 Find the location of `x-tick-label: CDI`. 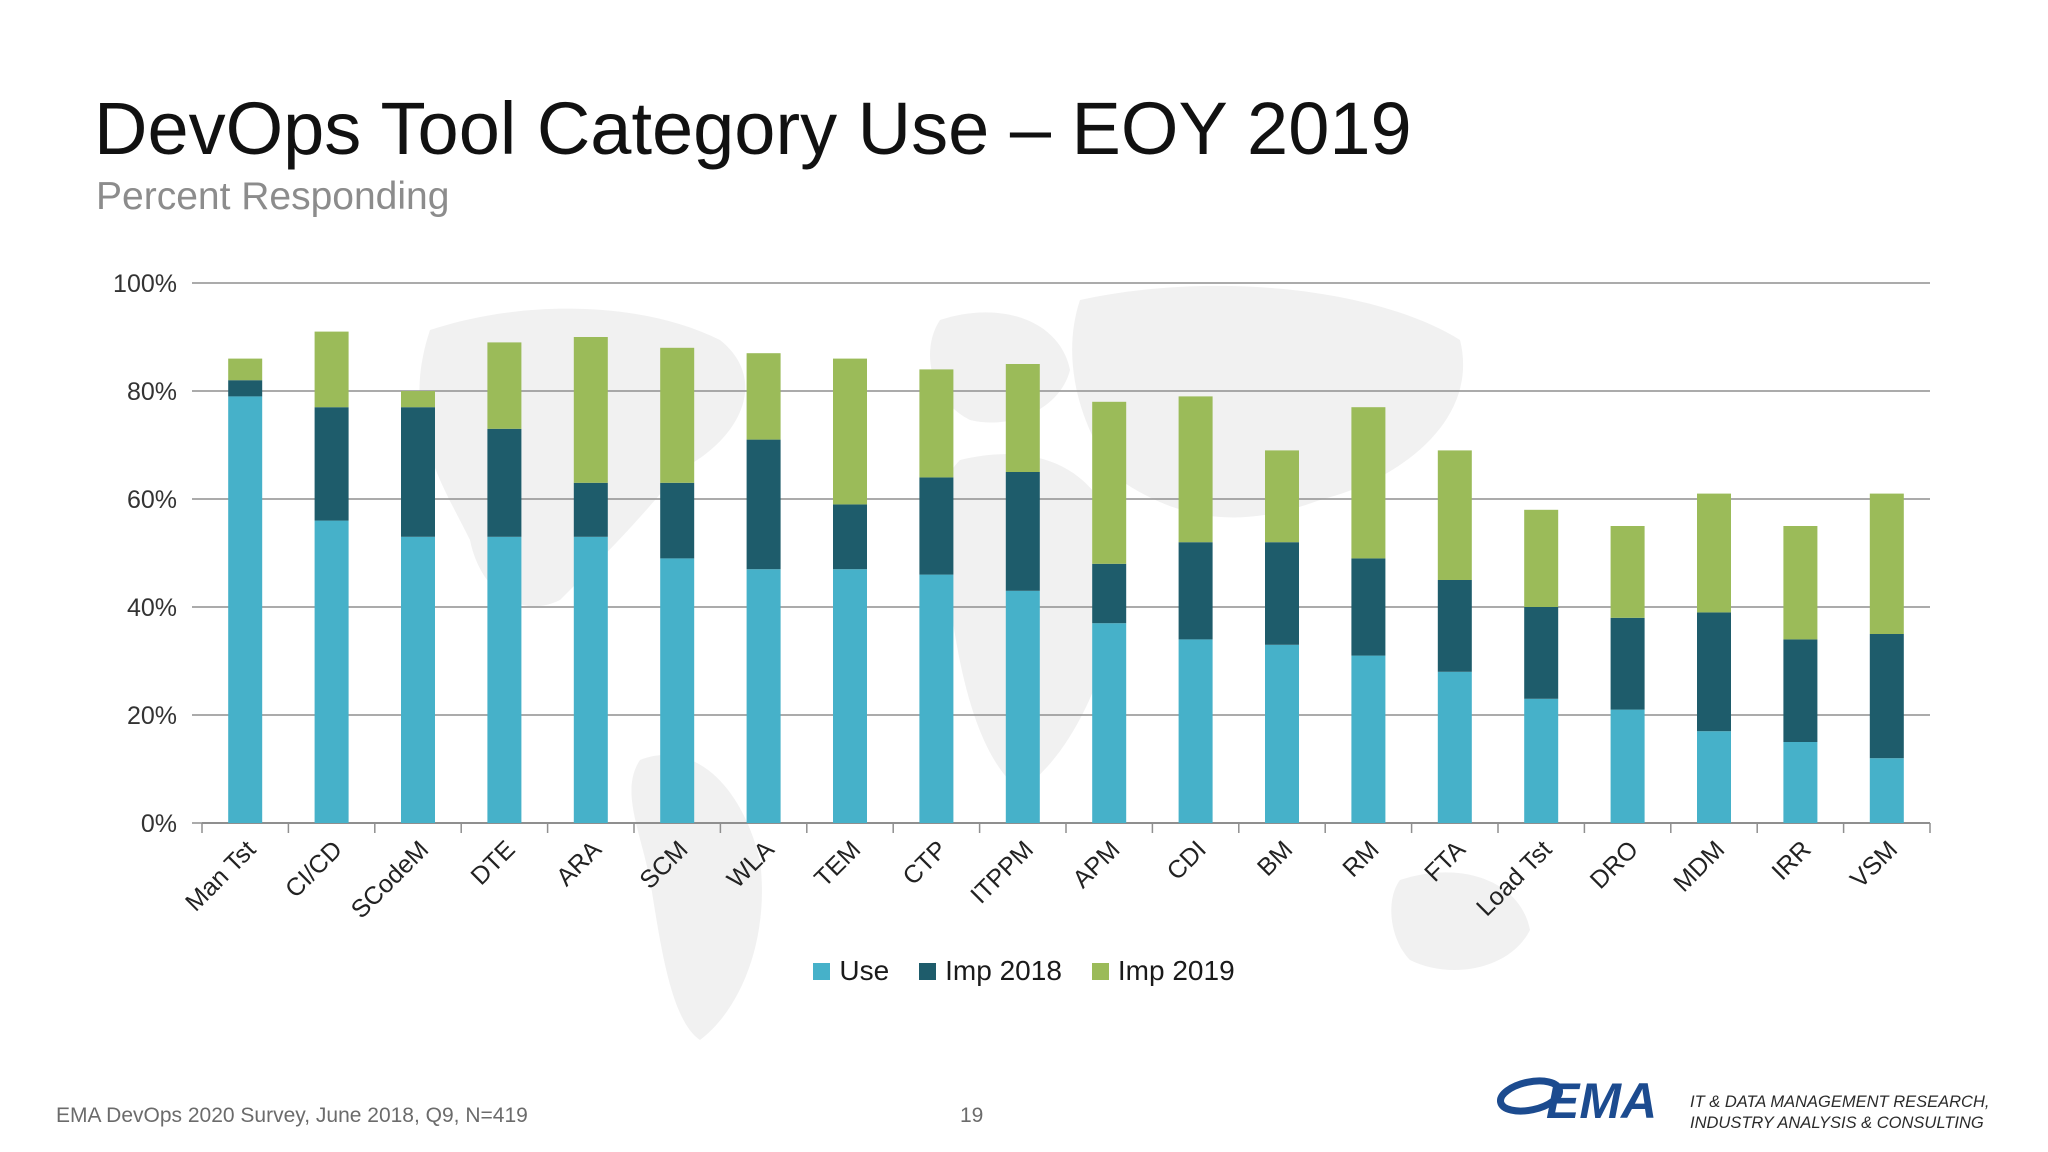

x-tick-label: CDI is located at coordinates (1187, 860).